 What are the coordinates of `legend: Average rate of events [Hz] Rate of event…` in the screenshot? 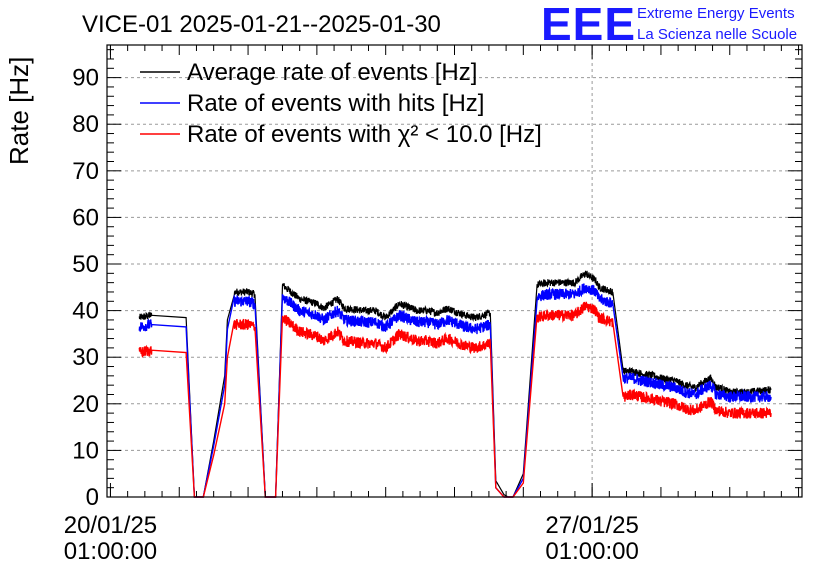 It's located at (341, 103).